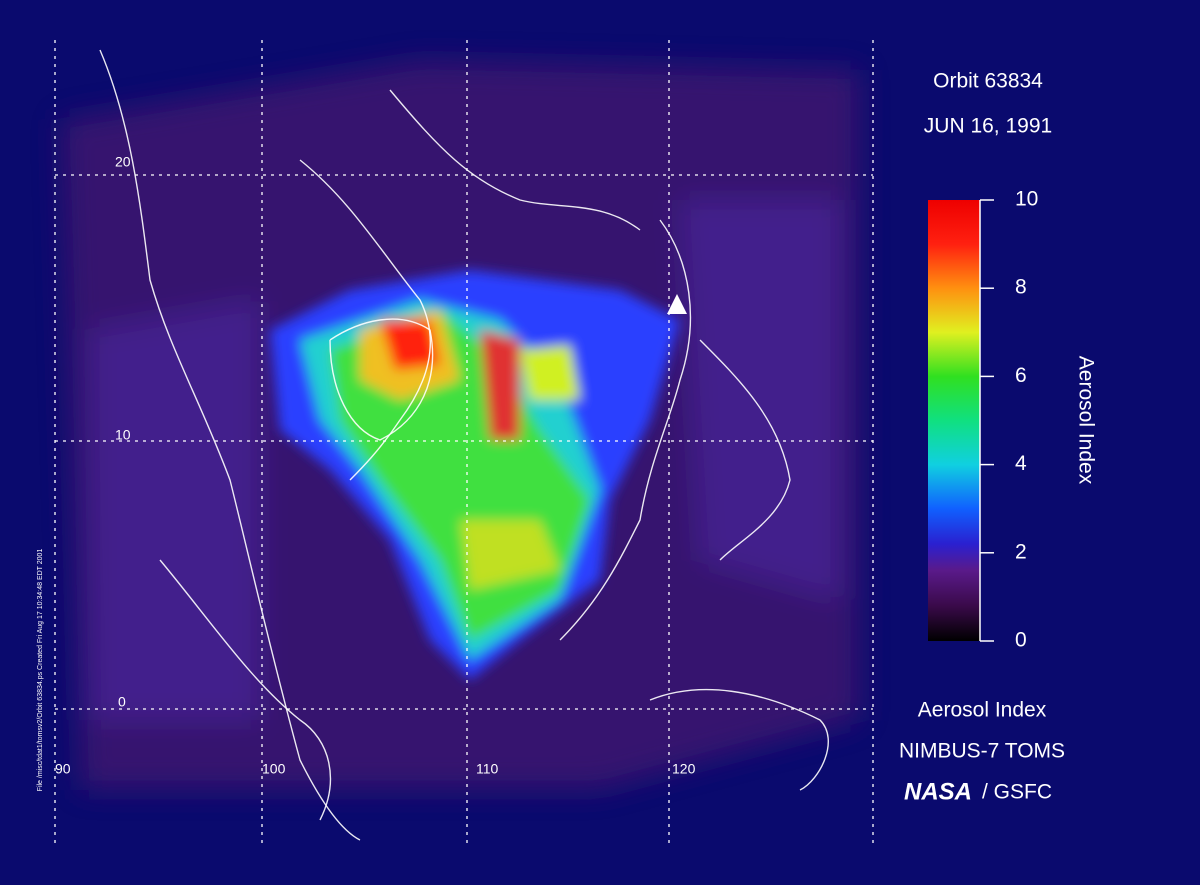 Image resolution: width=1200 pixels, height=885 pixels. Describe the element at coordinates (123, 435) in the screenshot. I see `lat-label: 10` at that location.